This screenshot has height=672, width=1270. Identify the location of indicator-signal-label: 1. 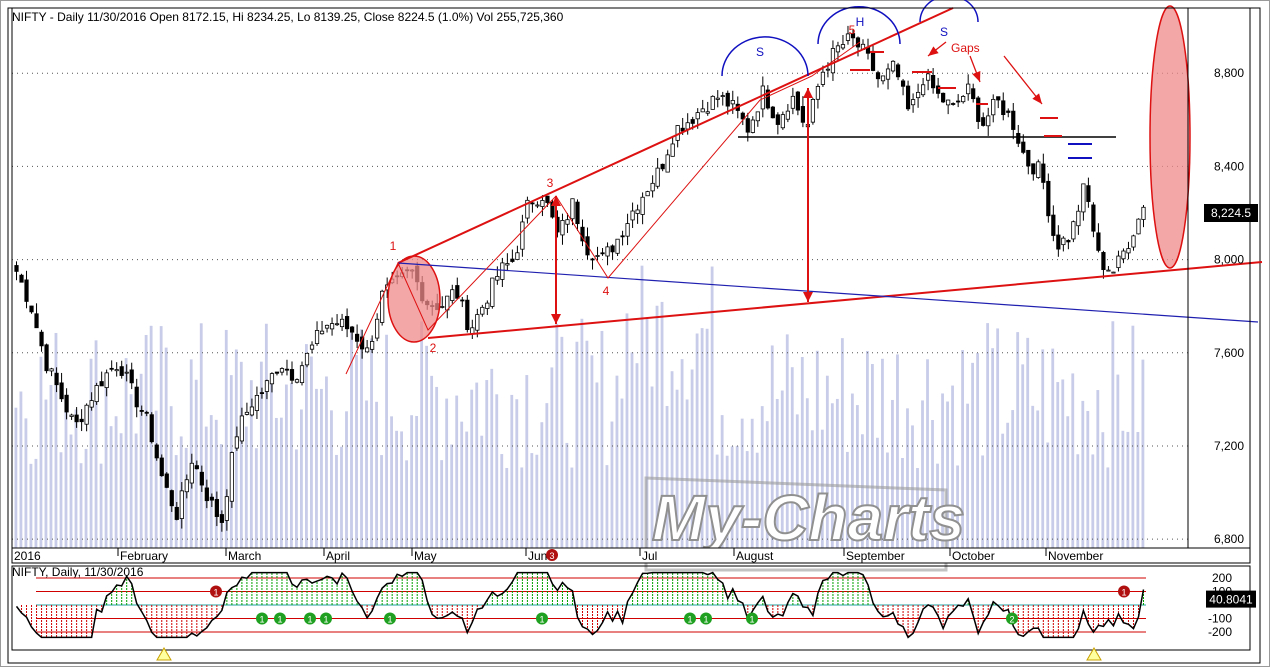
(215, 593).